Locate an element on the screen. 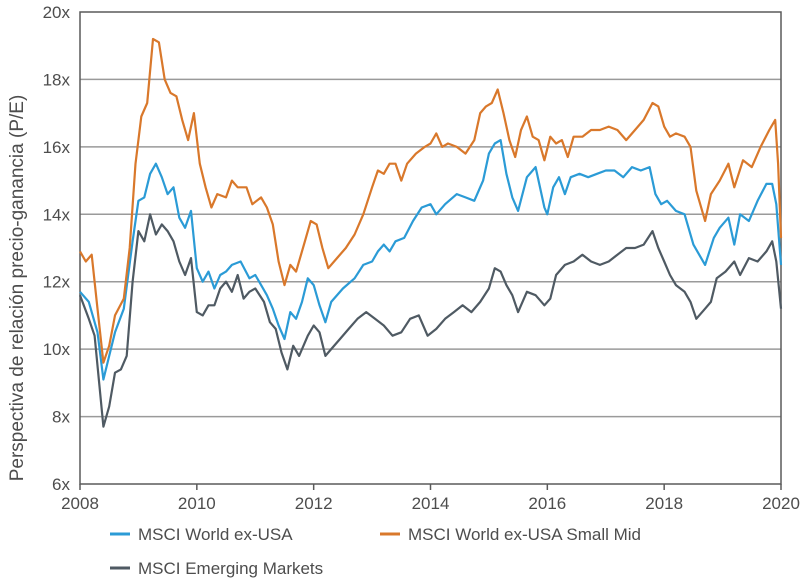  y-tick-label: 14x is located at coordinates (57, 214).